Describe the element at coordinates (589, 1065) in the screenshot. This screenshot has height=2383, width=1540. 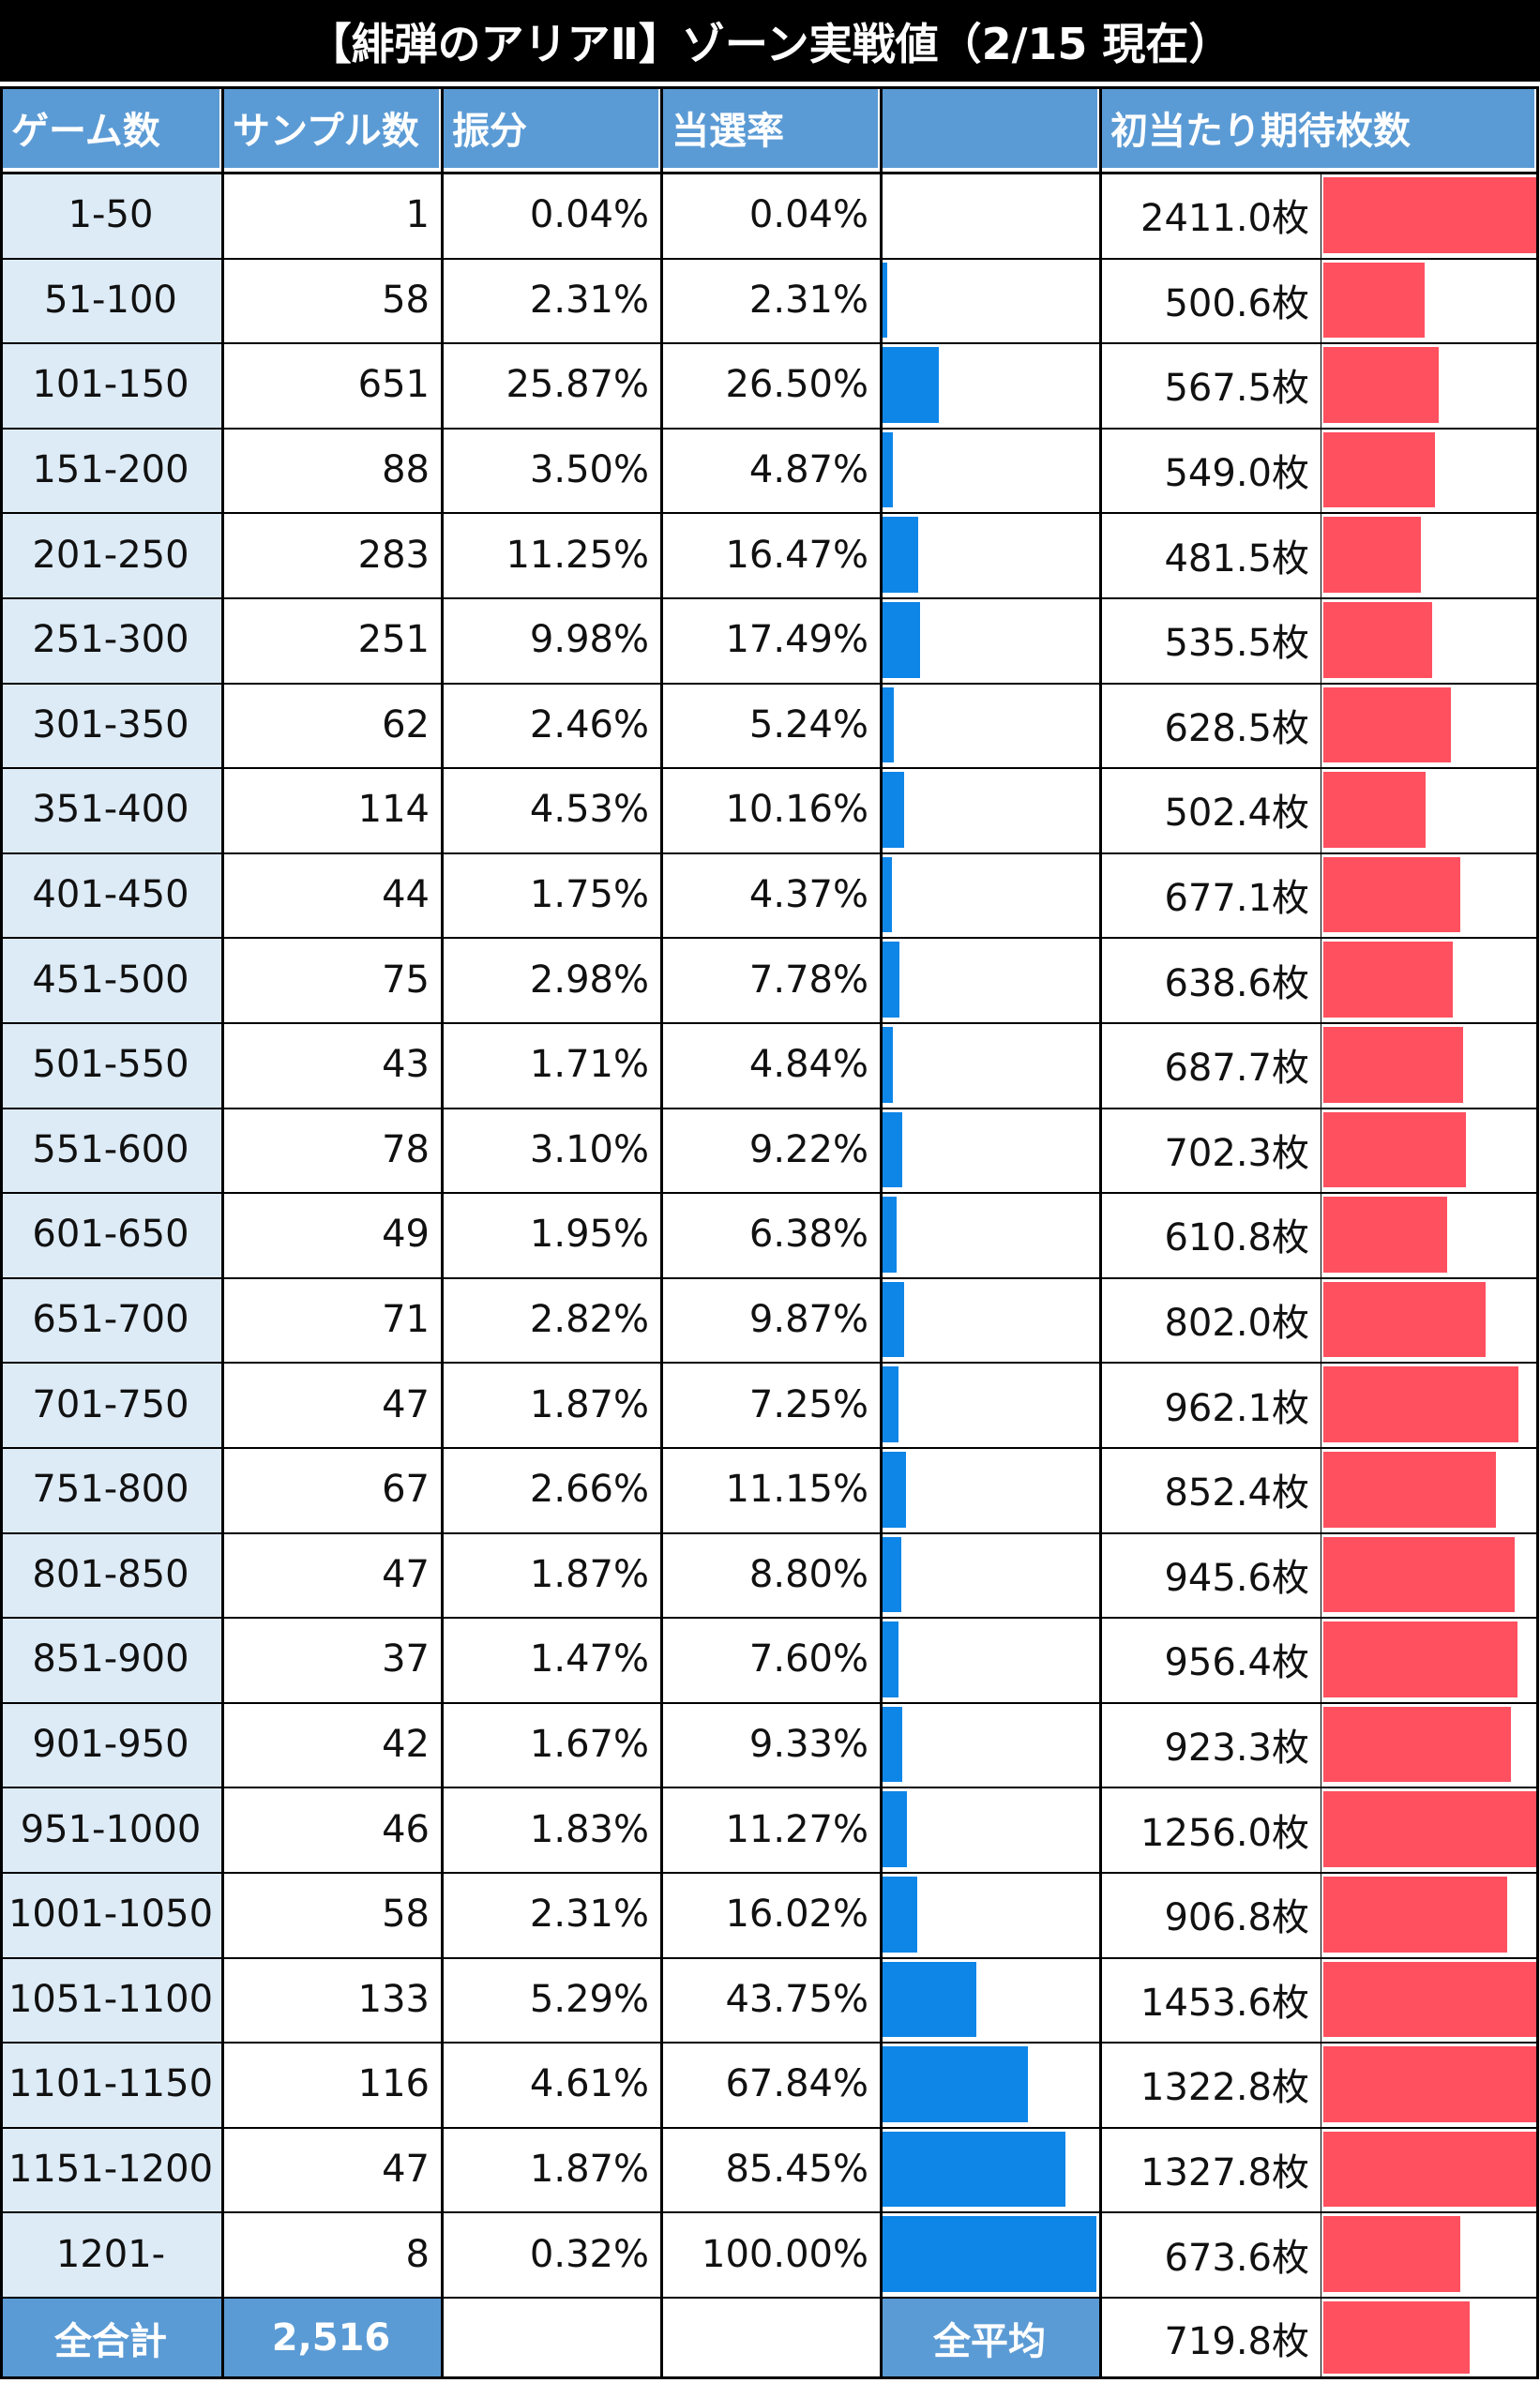
I see `share-cell: 1.71%` at that location.